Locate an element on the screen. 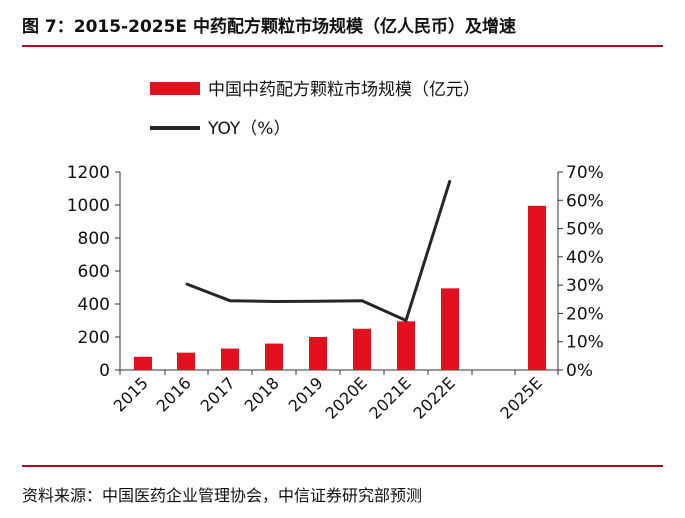  bar-2019 is located at coordinates (318, 353).